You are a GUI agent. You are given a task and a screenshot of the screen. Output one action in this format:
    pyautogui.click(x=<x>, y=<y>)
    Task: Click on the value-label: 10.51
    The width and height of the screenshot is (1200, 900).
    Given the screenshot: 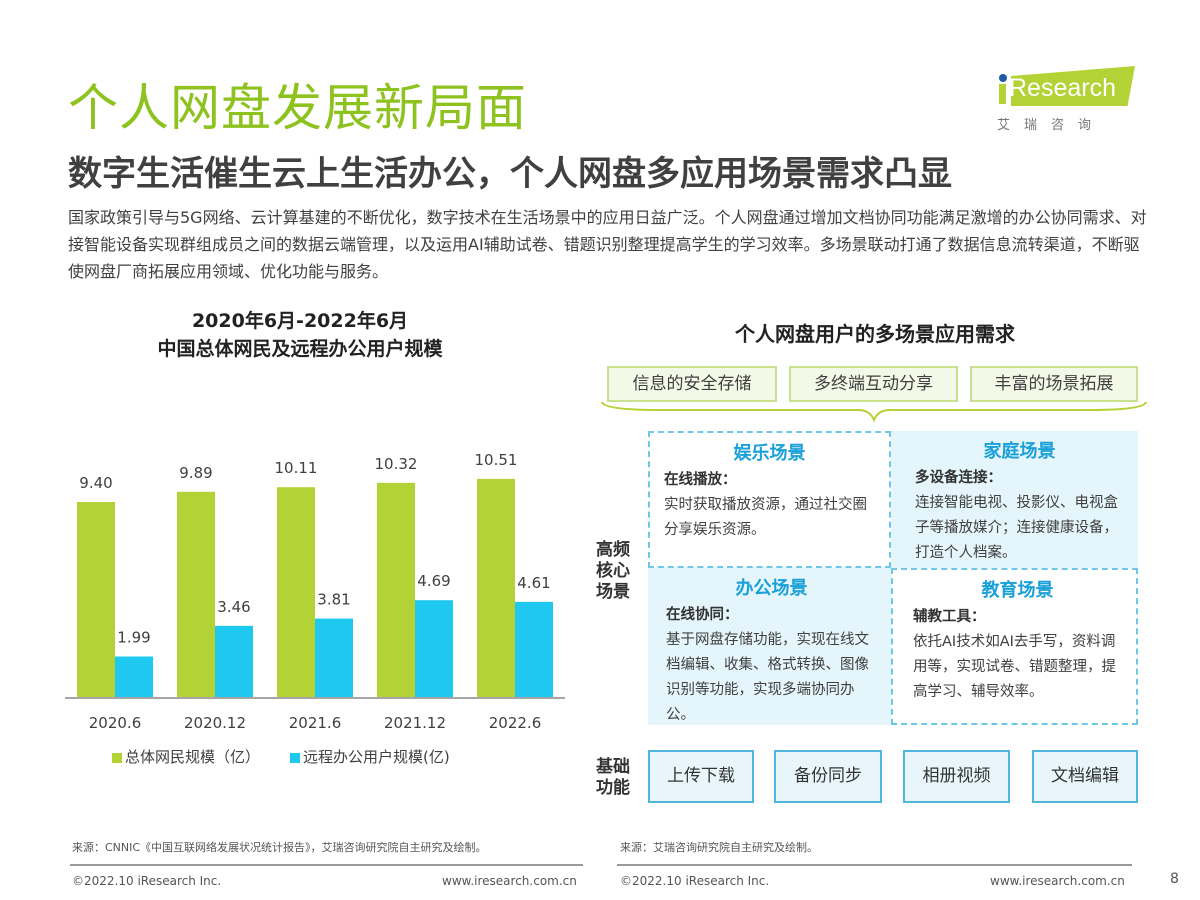 What is the action you would take?
    pyautogui.click(x=496, y=460)
    